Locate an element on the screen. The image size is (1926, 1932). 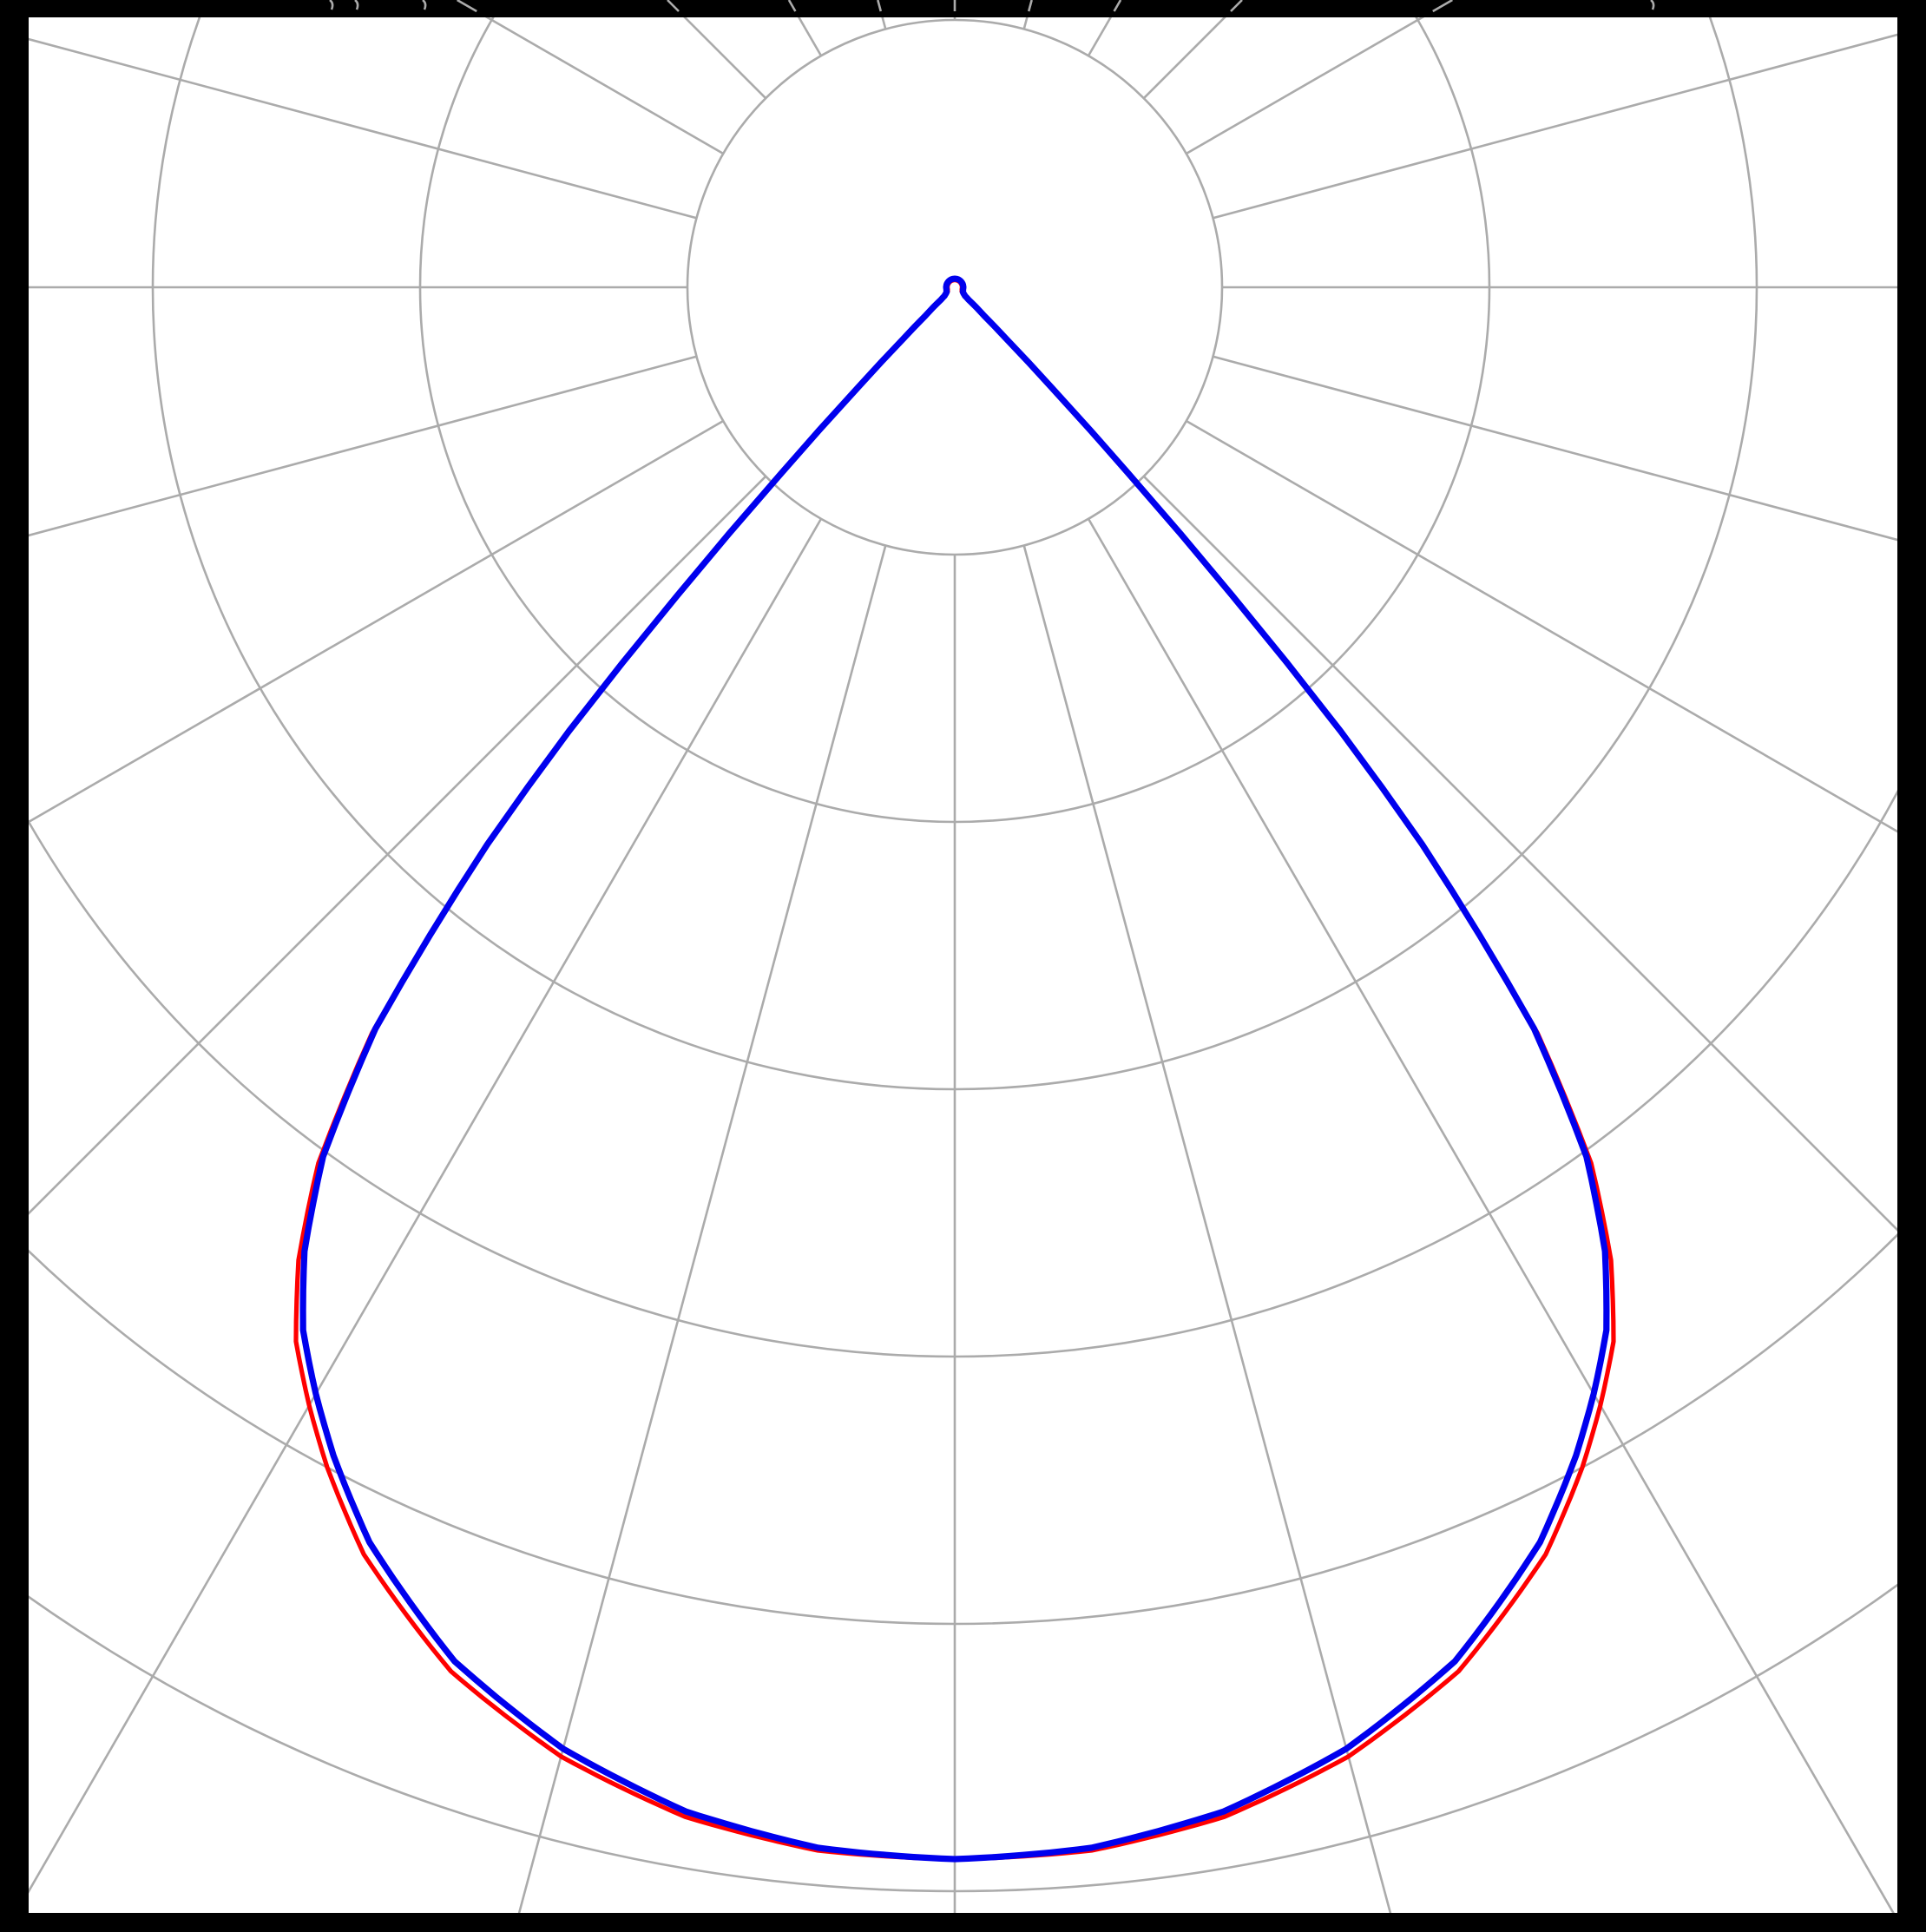
cropped-top-label-fragments is located at coordinates (992, 6).